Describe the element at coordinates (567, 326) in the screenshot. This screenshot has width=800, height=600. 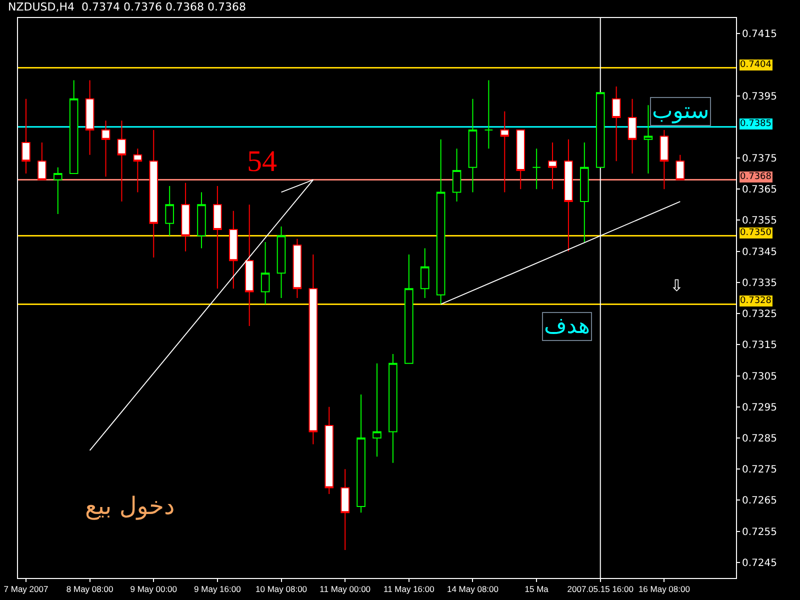
I see `annotation: هدف` at that location.